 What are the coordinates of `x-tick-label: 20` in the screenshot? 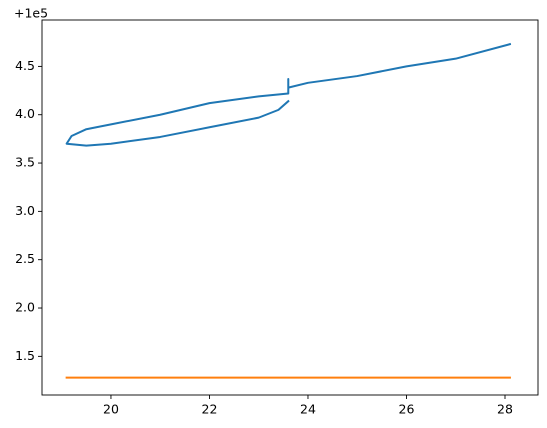 It's located at (111, 409).